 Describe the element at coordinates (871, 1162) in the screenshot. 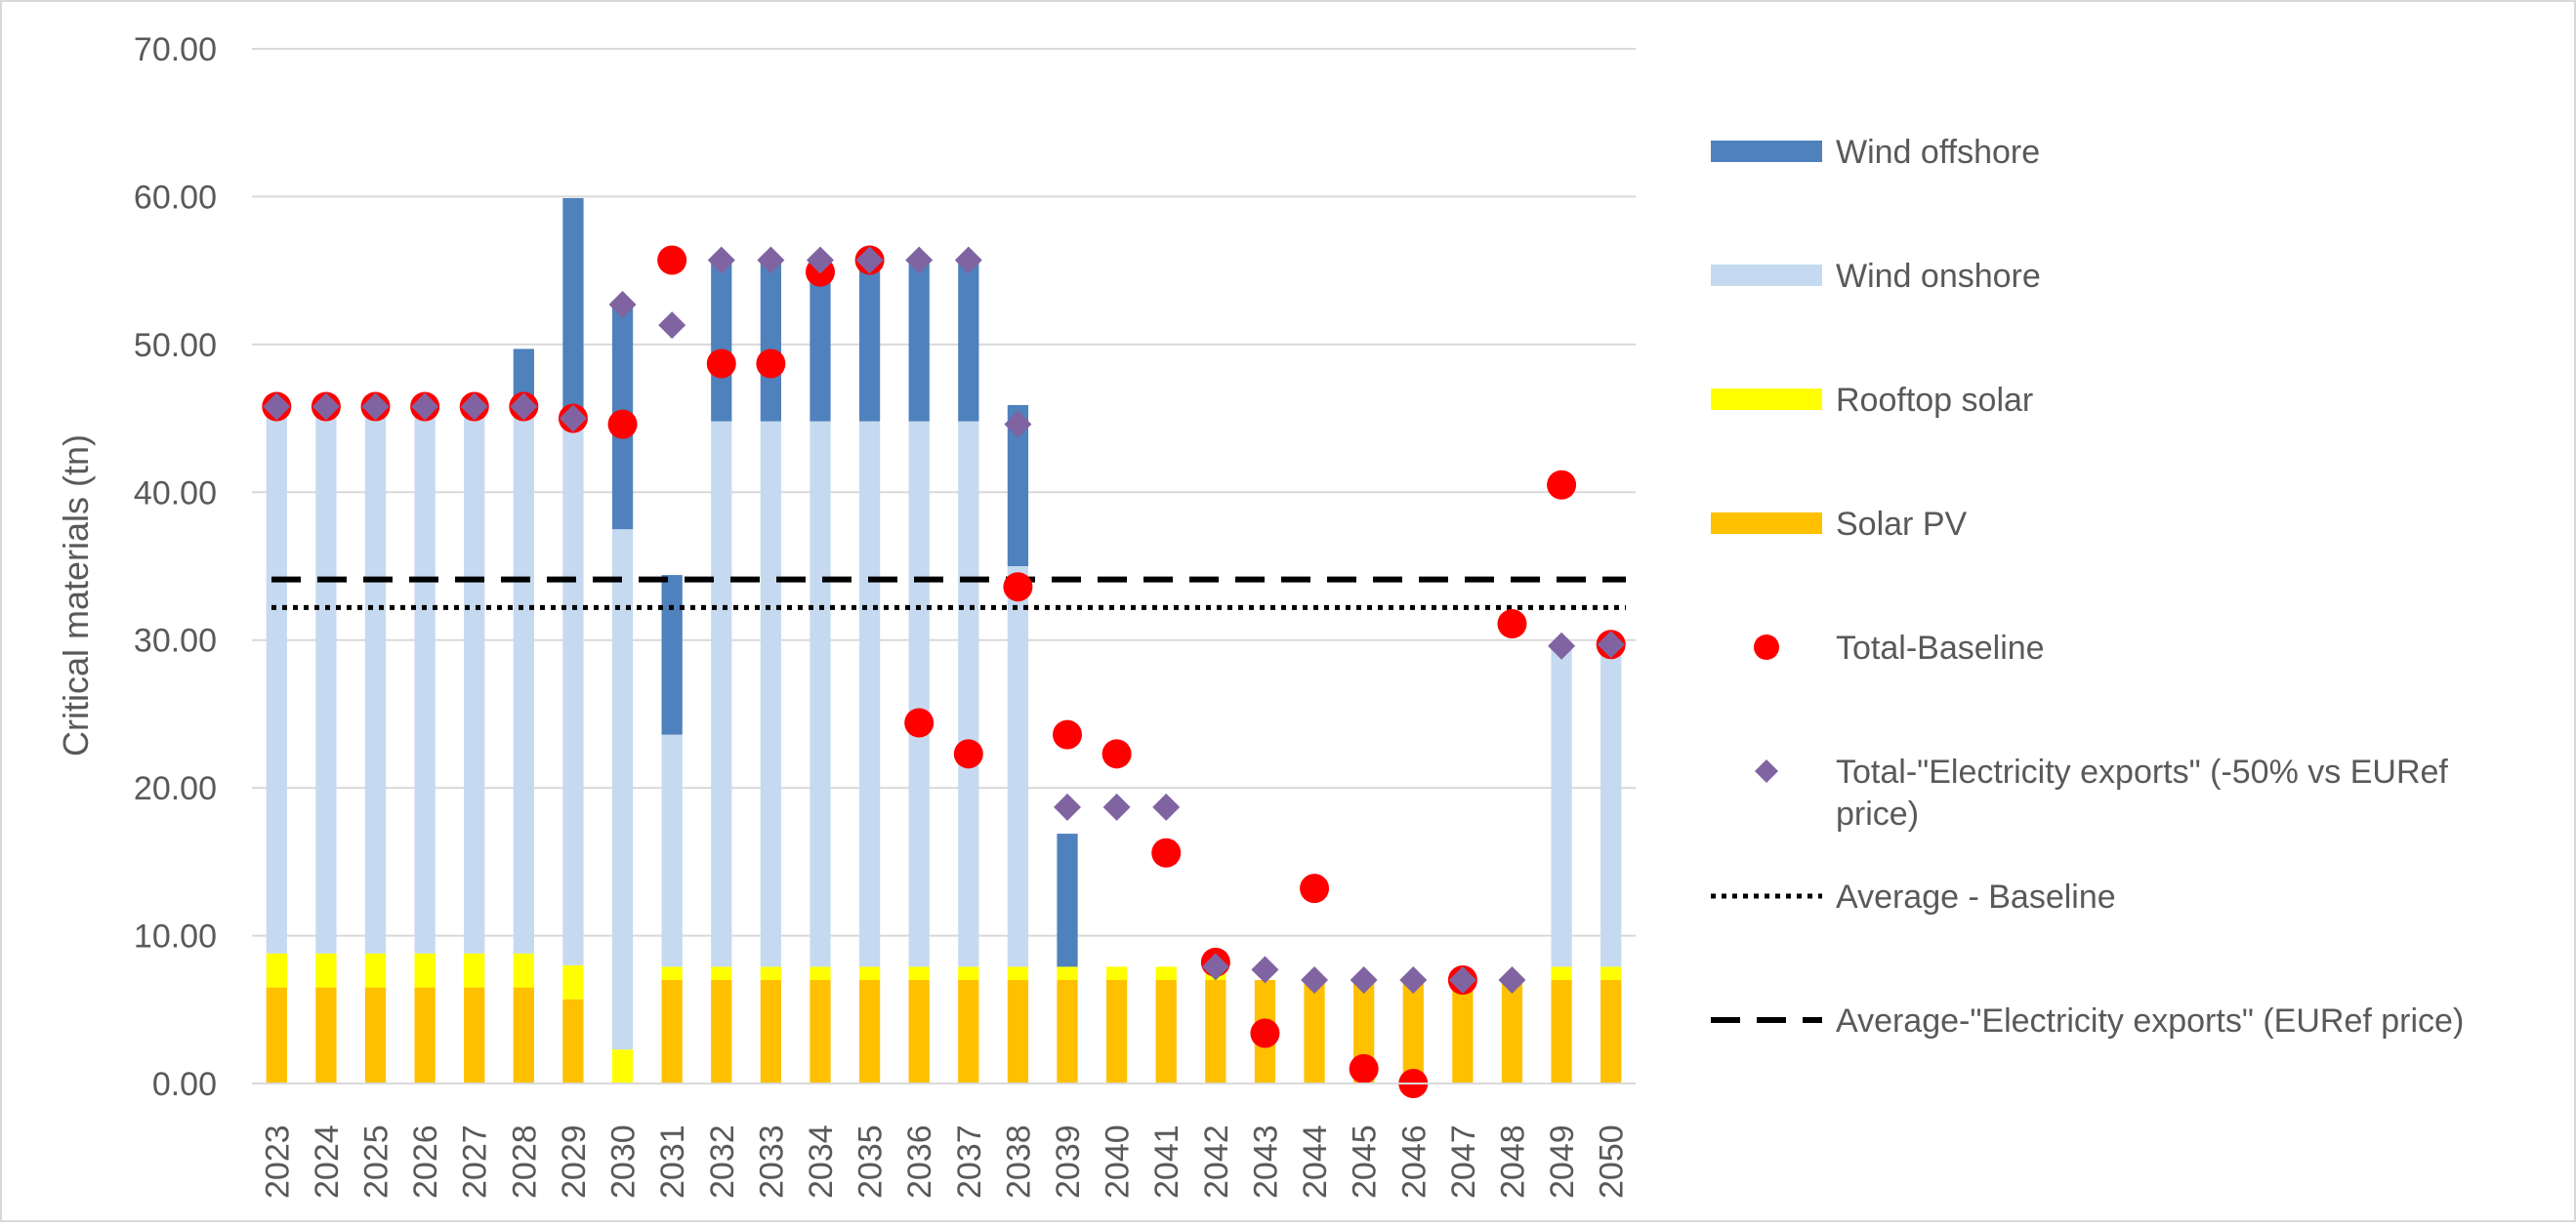

I see `x-tick-label: 2035` at that location.